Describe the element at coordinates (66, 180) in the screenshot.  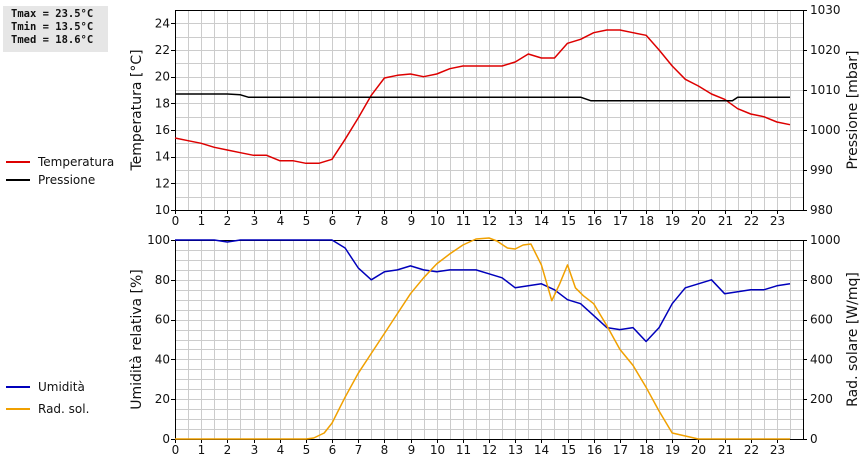
I see `legend-label: Pressione` at that location.